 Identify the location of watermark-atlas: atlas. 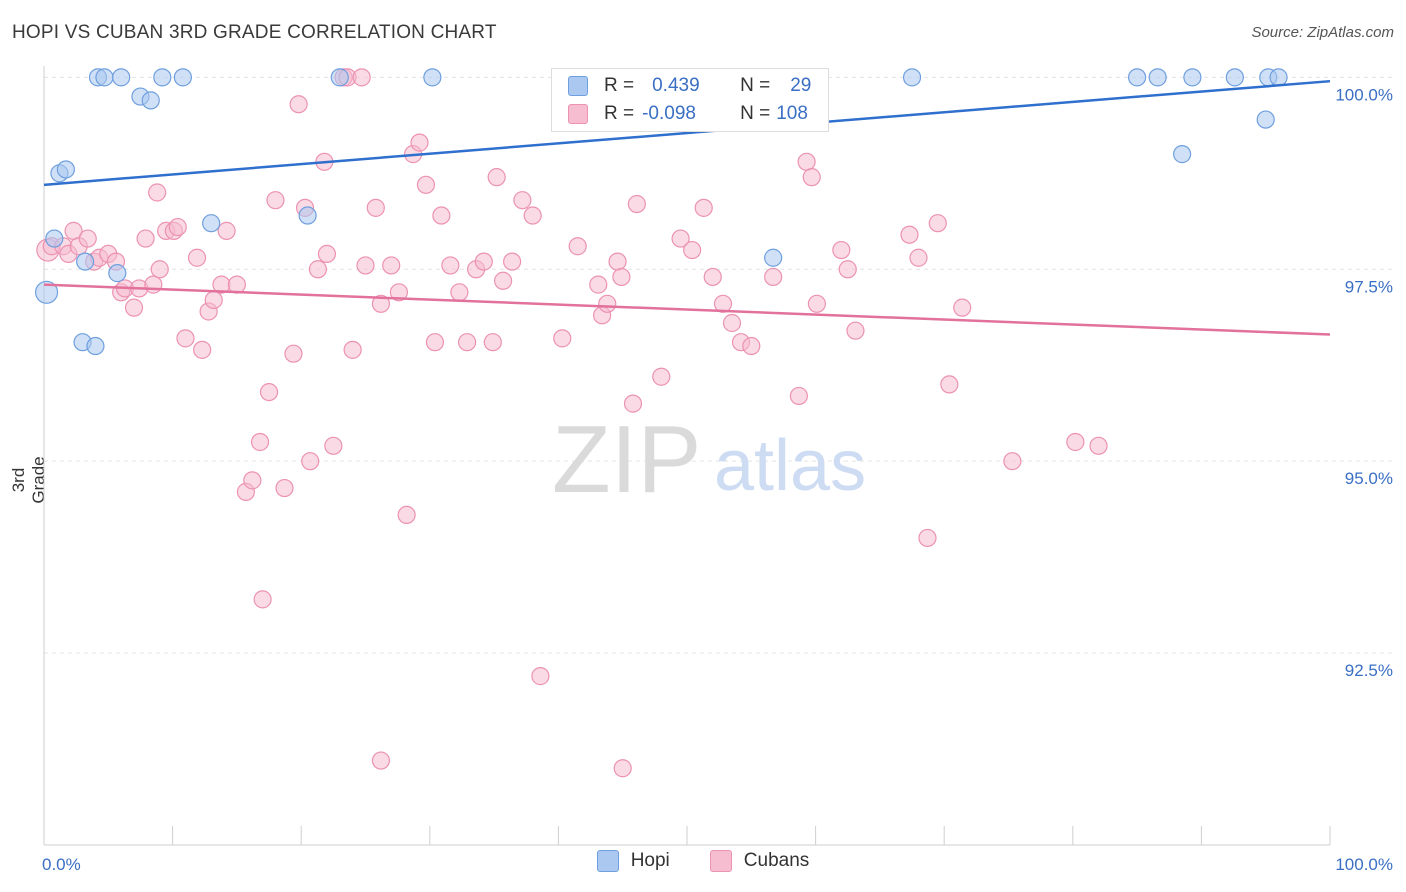
(790, 466).